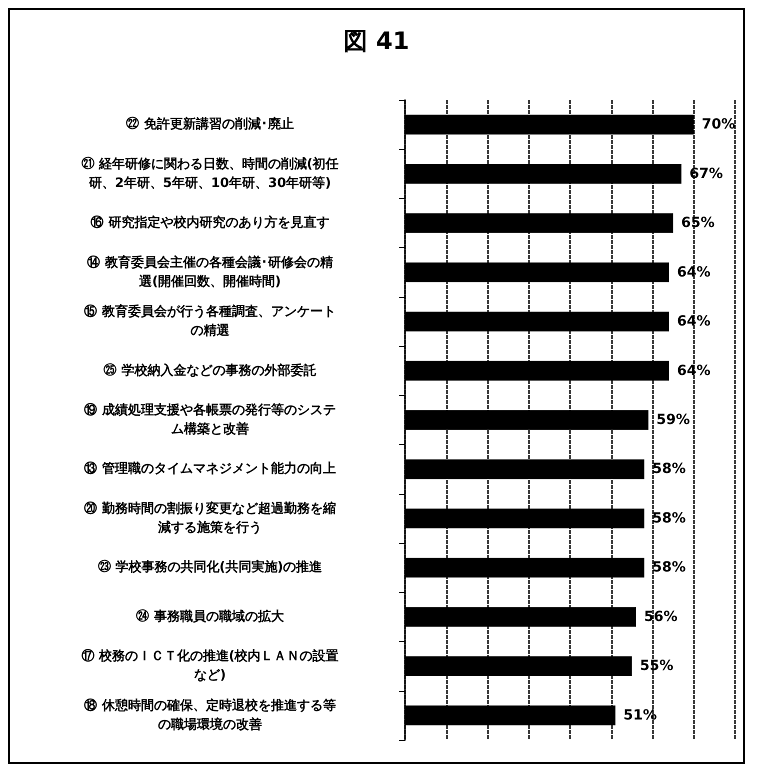  I want to click on y-tick-label: ⑰ 校務のＩＣＴ化の推進(校内ＬＡＮの設置など), so click(210, 666).